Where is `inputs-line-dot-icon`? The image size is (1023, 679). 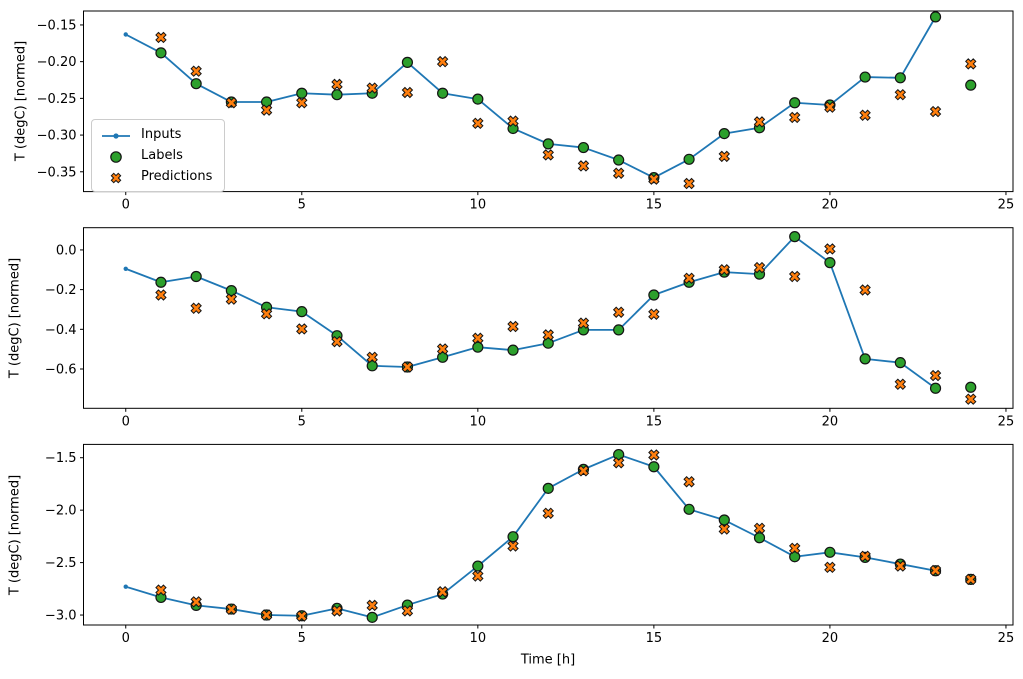
inputs-line-dot-icon is located at coordinates (116, 135).